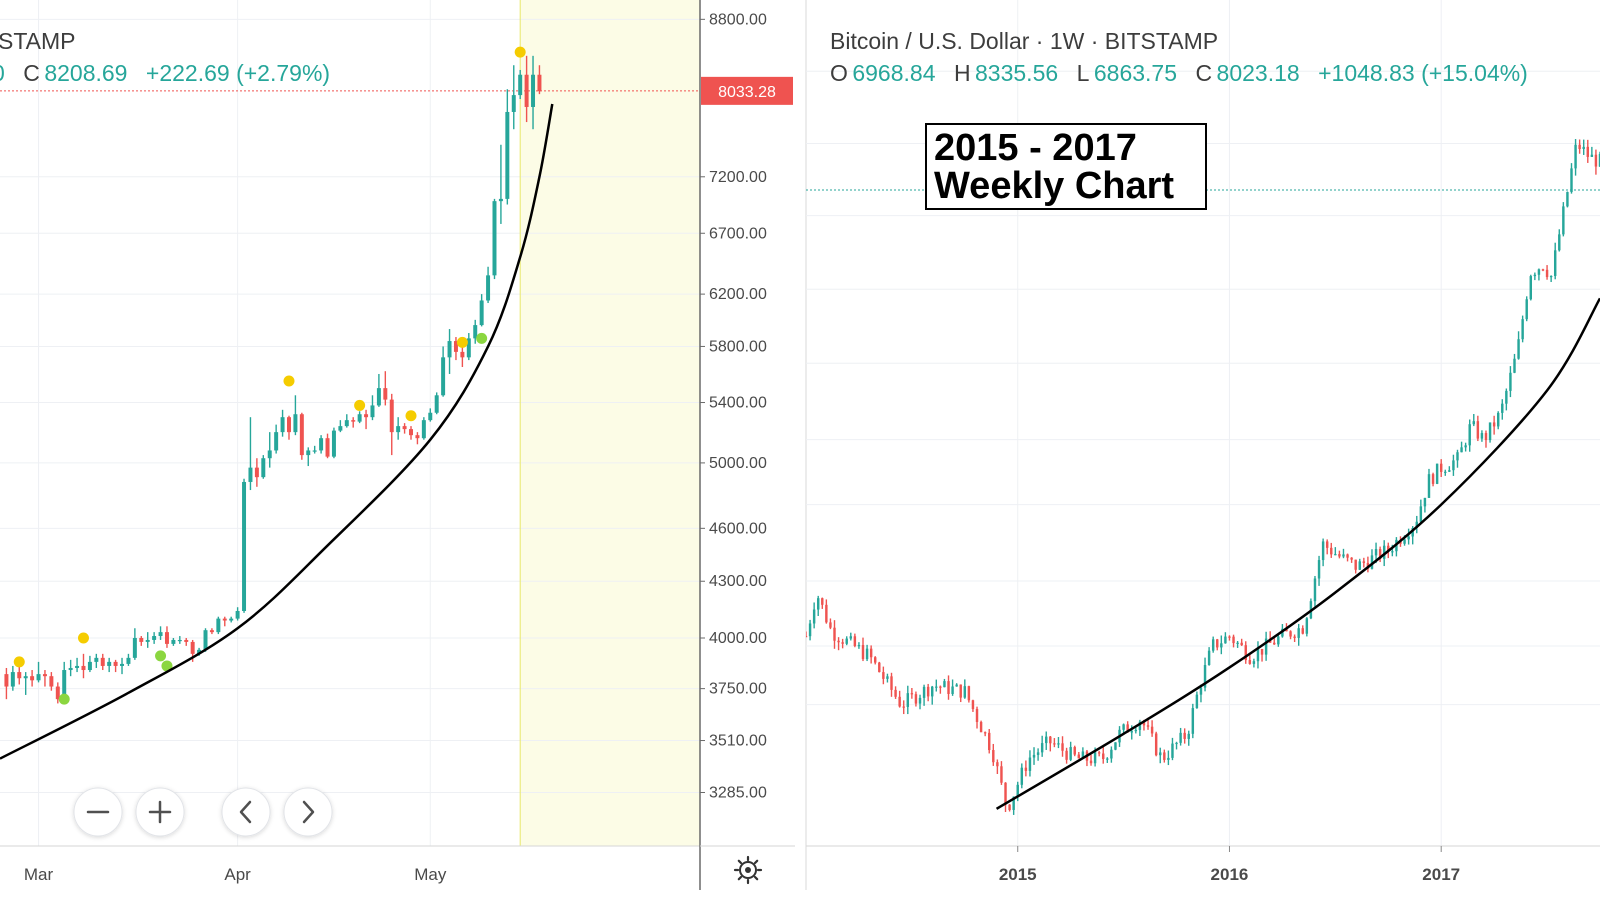 This screenshot has width=1600, height=905. Describe the element at coordinates (1018, 874) in the screenshot. I see `right-x-tick-label: 2015` at that location.